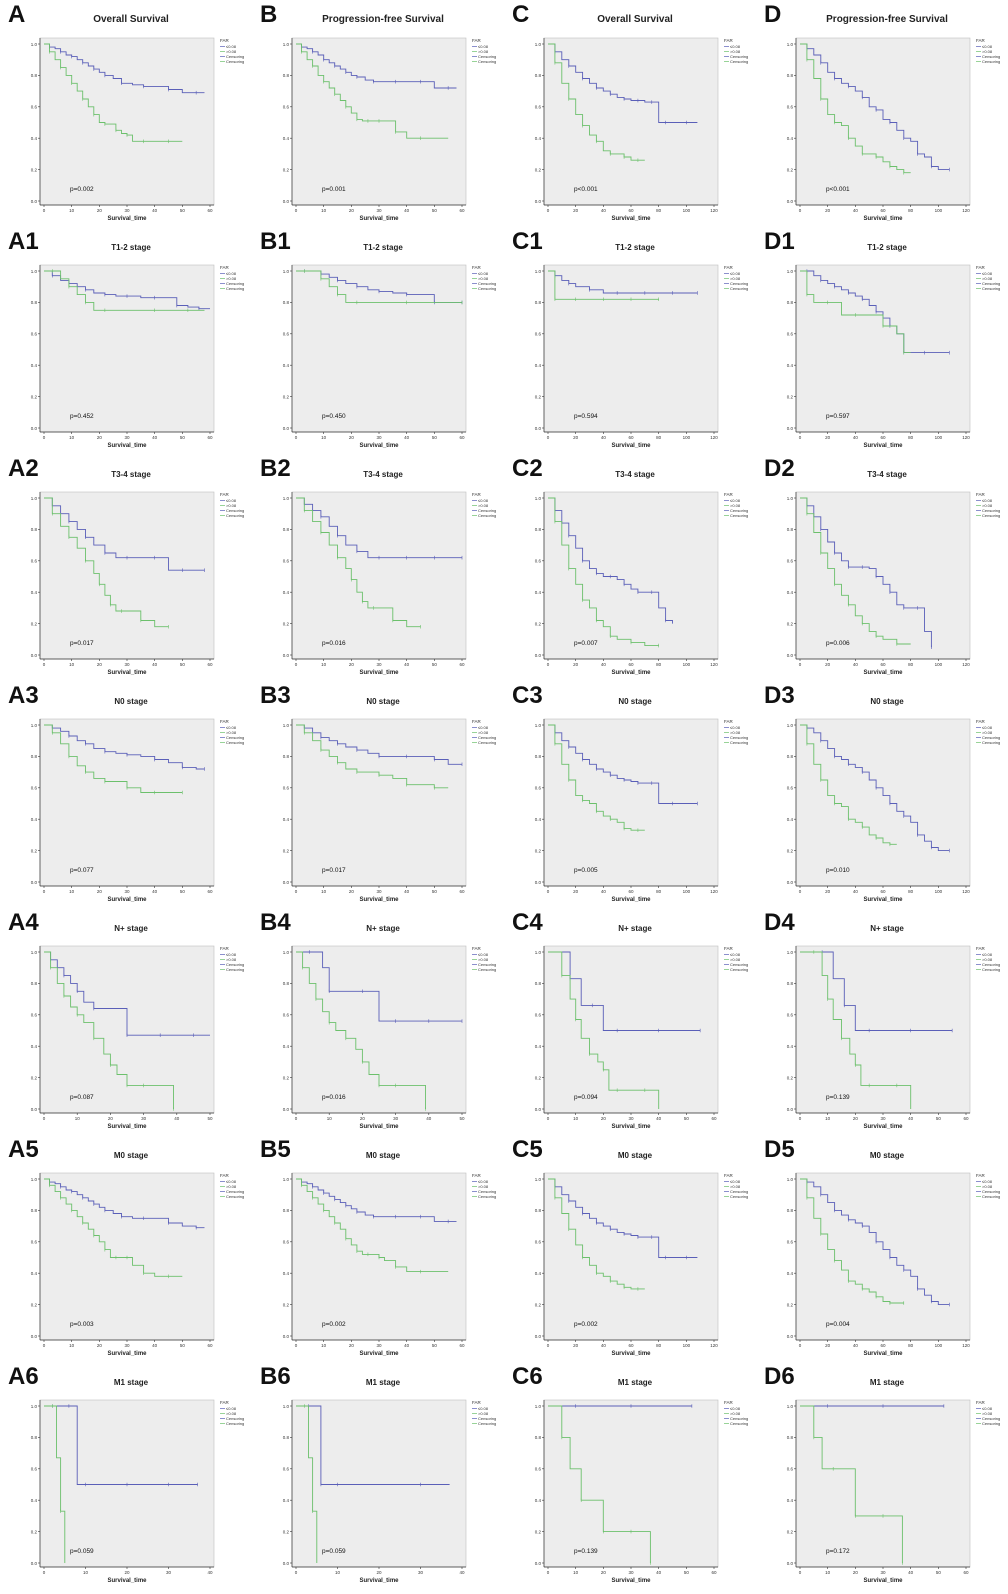 The image size is (1008, 1594). Describe the element at coordinates (527, 241) in the screenshot. I see `panel-label: C1` at that location.